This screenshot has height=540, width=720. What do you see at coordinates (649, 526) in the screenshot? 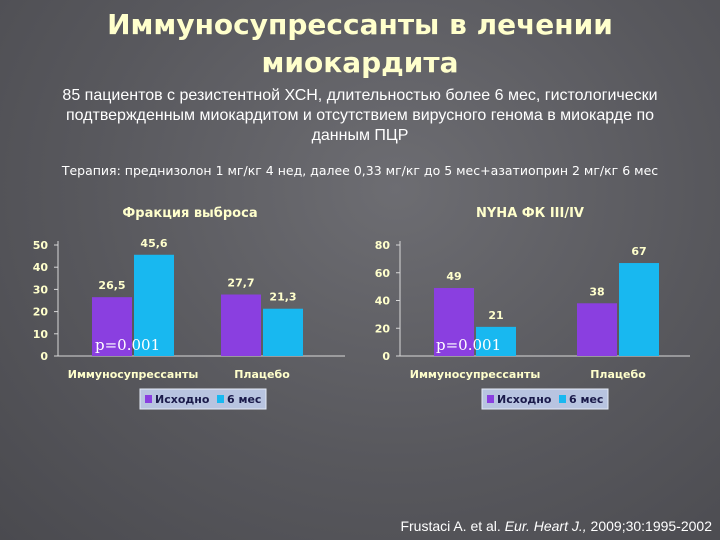
I see `citation-details: 2009;30:1995-2002` at bounding box center [649, 526].